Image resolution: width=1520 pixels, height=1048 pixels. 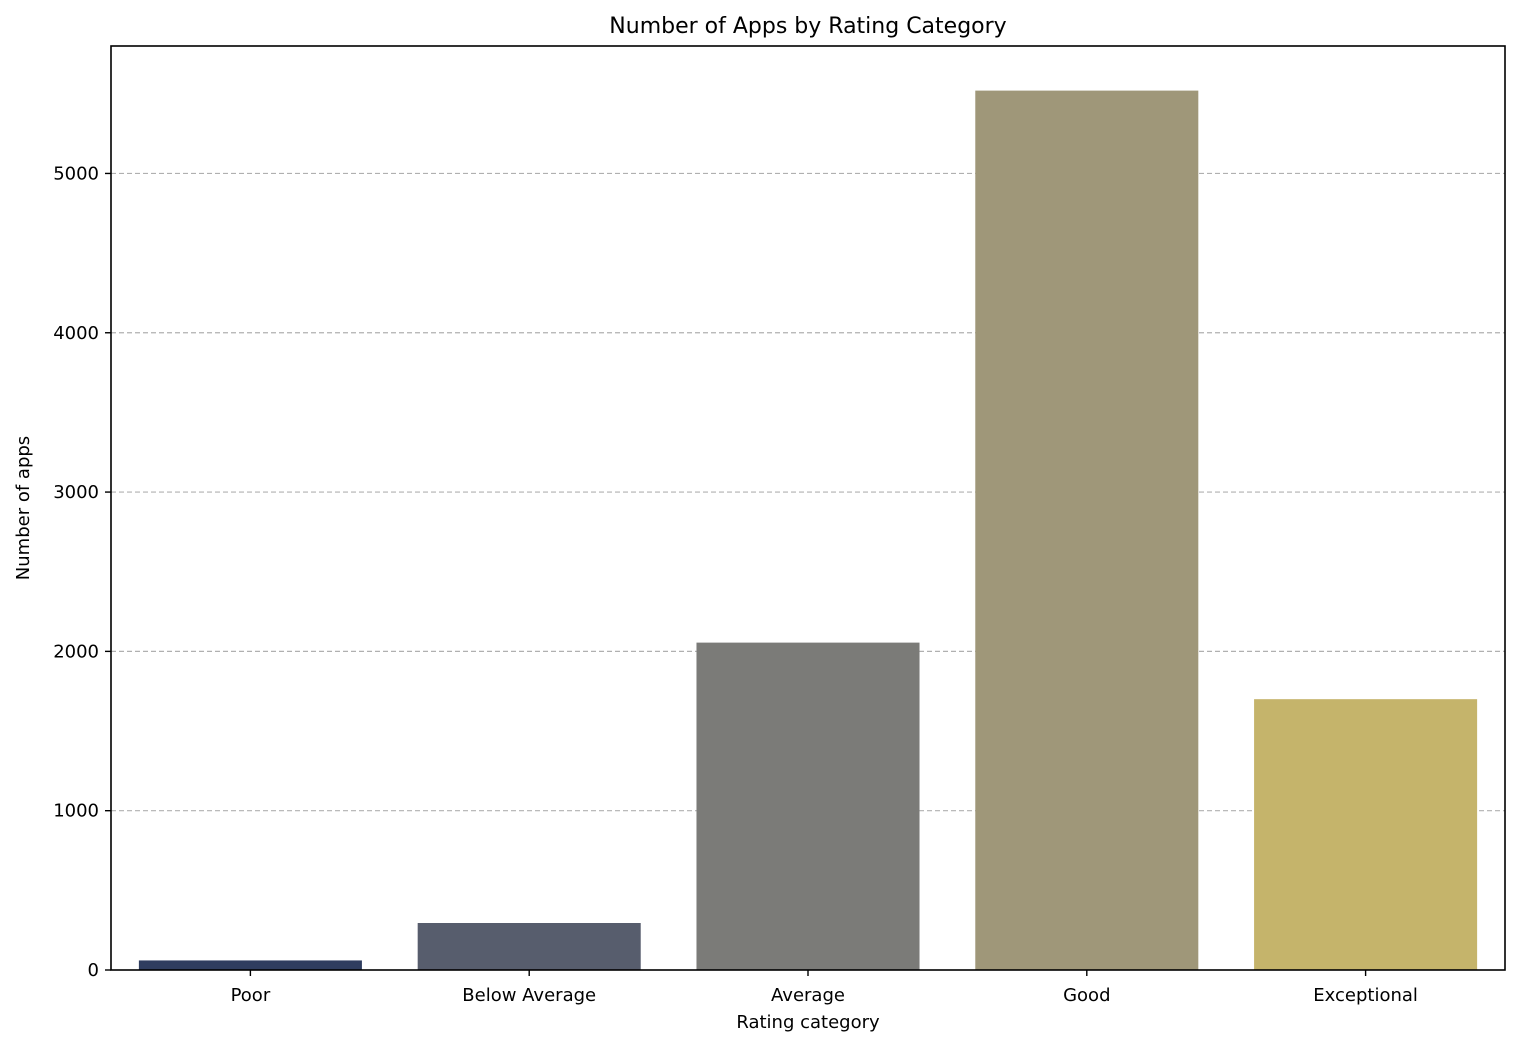 I want to click on y-axis-label: Number of apps, so click(x=23, y=508).